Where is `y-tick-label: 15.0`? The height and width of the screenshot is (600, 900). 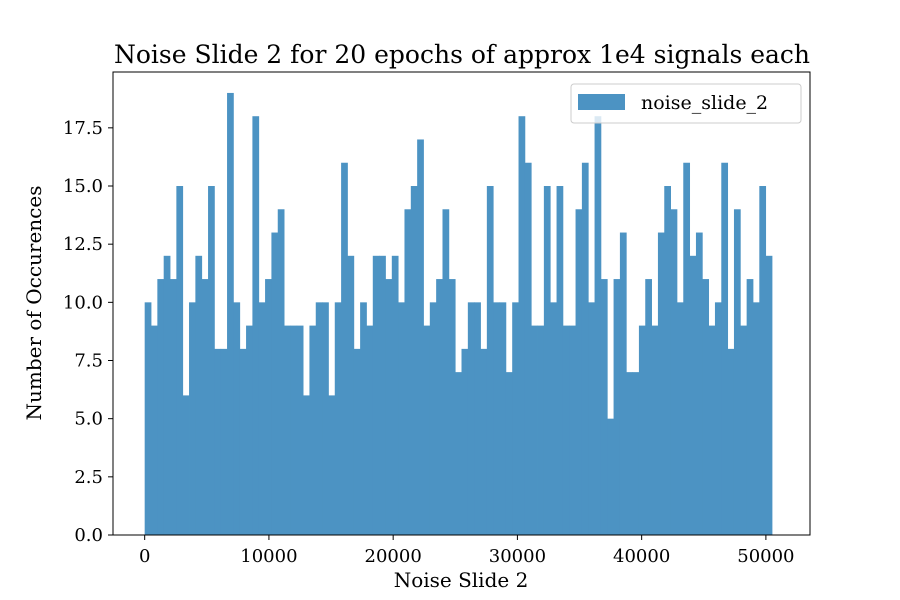
y-tick-label: 15.0 is located at coordinates (83, 186).